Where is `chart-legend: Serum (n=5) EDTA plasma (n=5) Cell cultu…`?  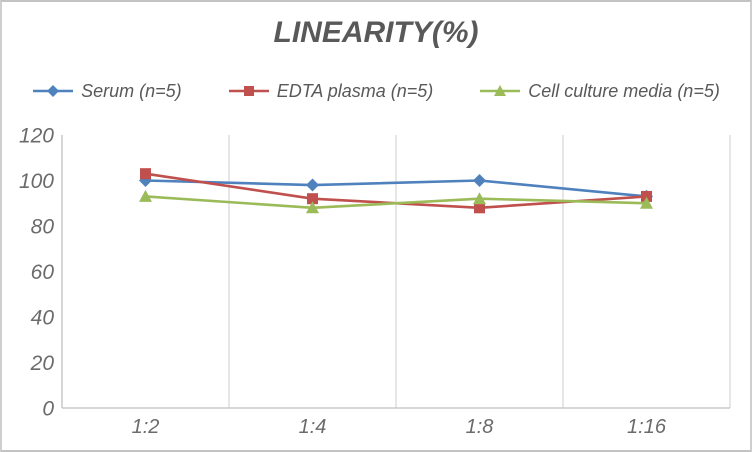 chart-legend: Serum (n=5) EDTA plasma (n=5) Cell cultu… is located at coordinates (376, 91).